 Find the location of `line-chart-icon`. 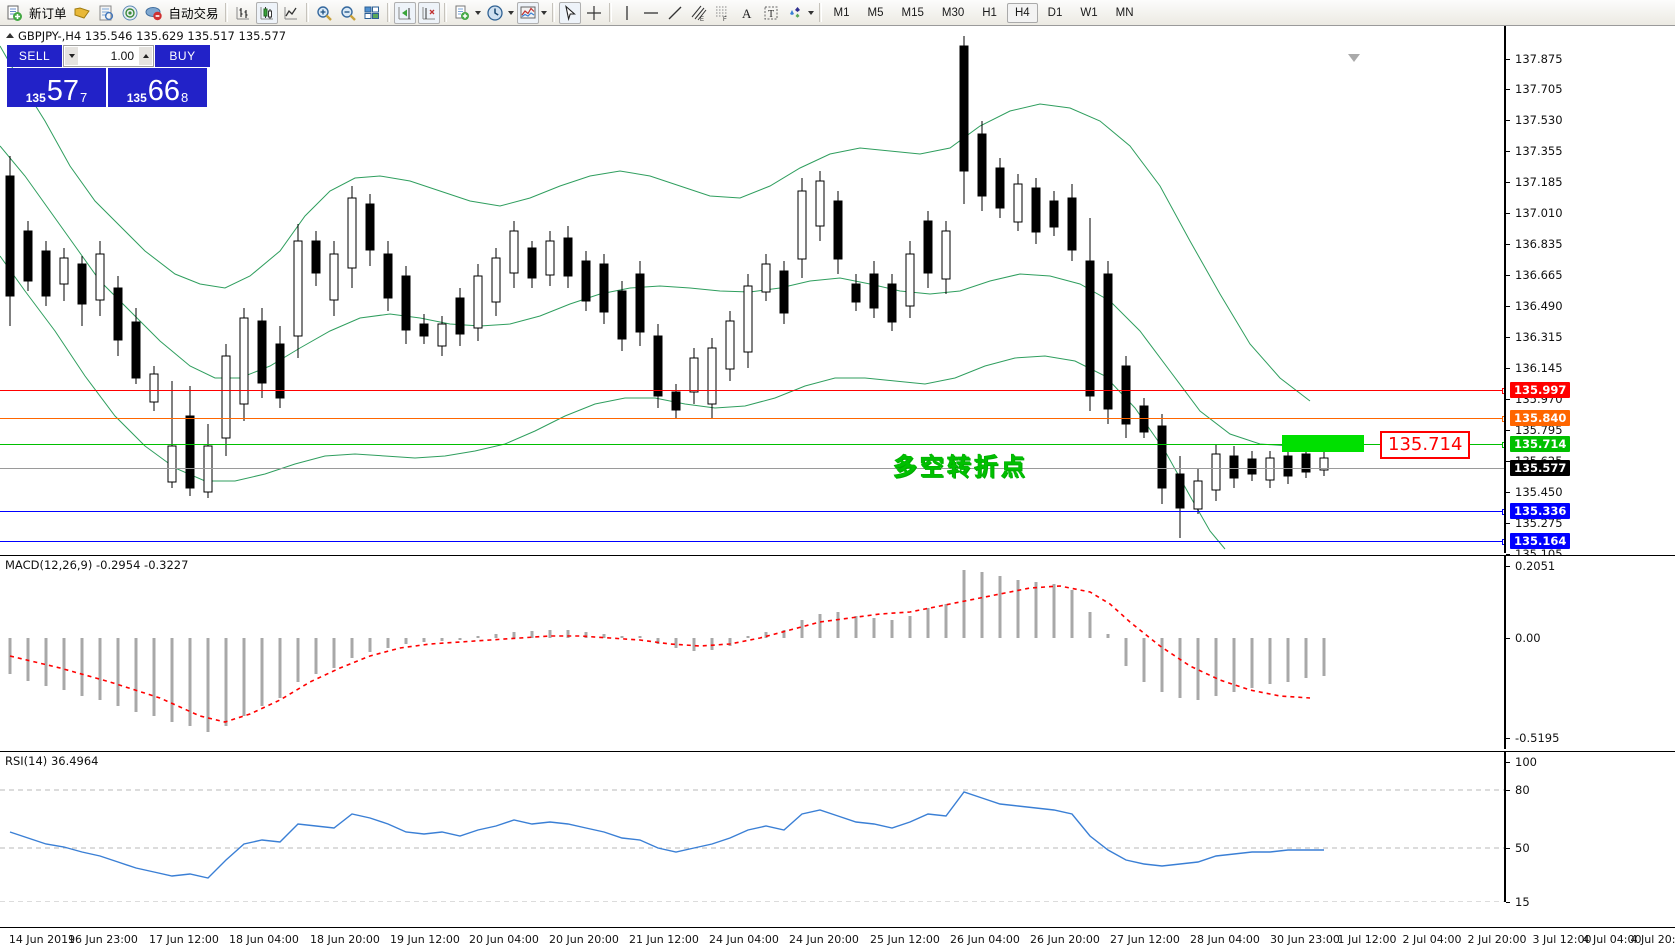

line-chart-icon is located at coordinates (291, 13).